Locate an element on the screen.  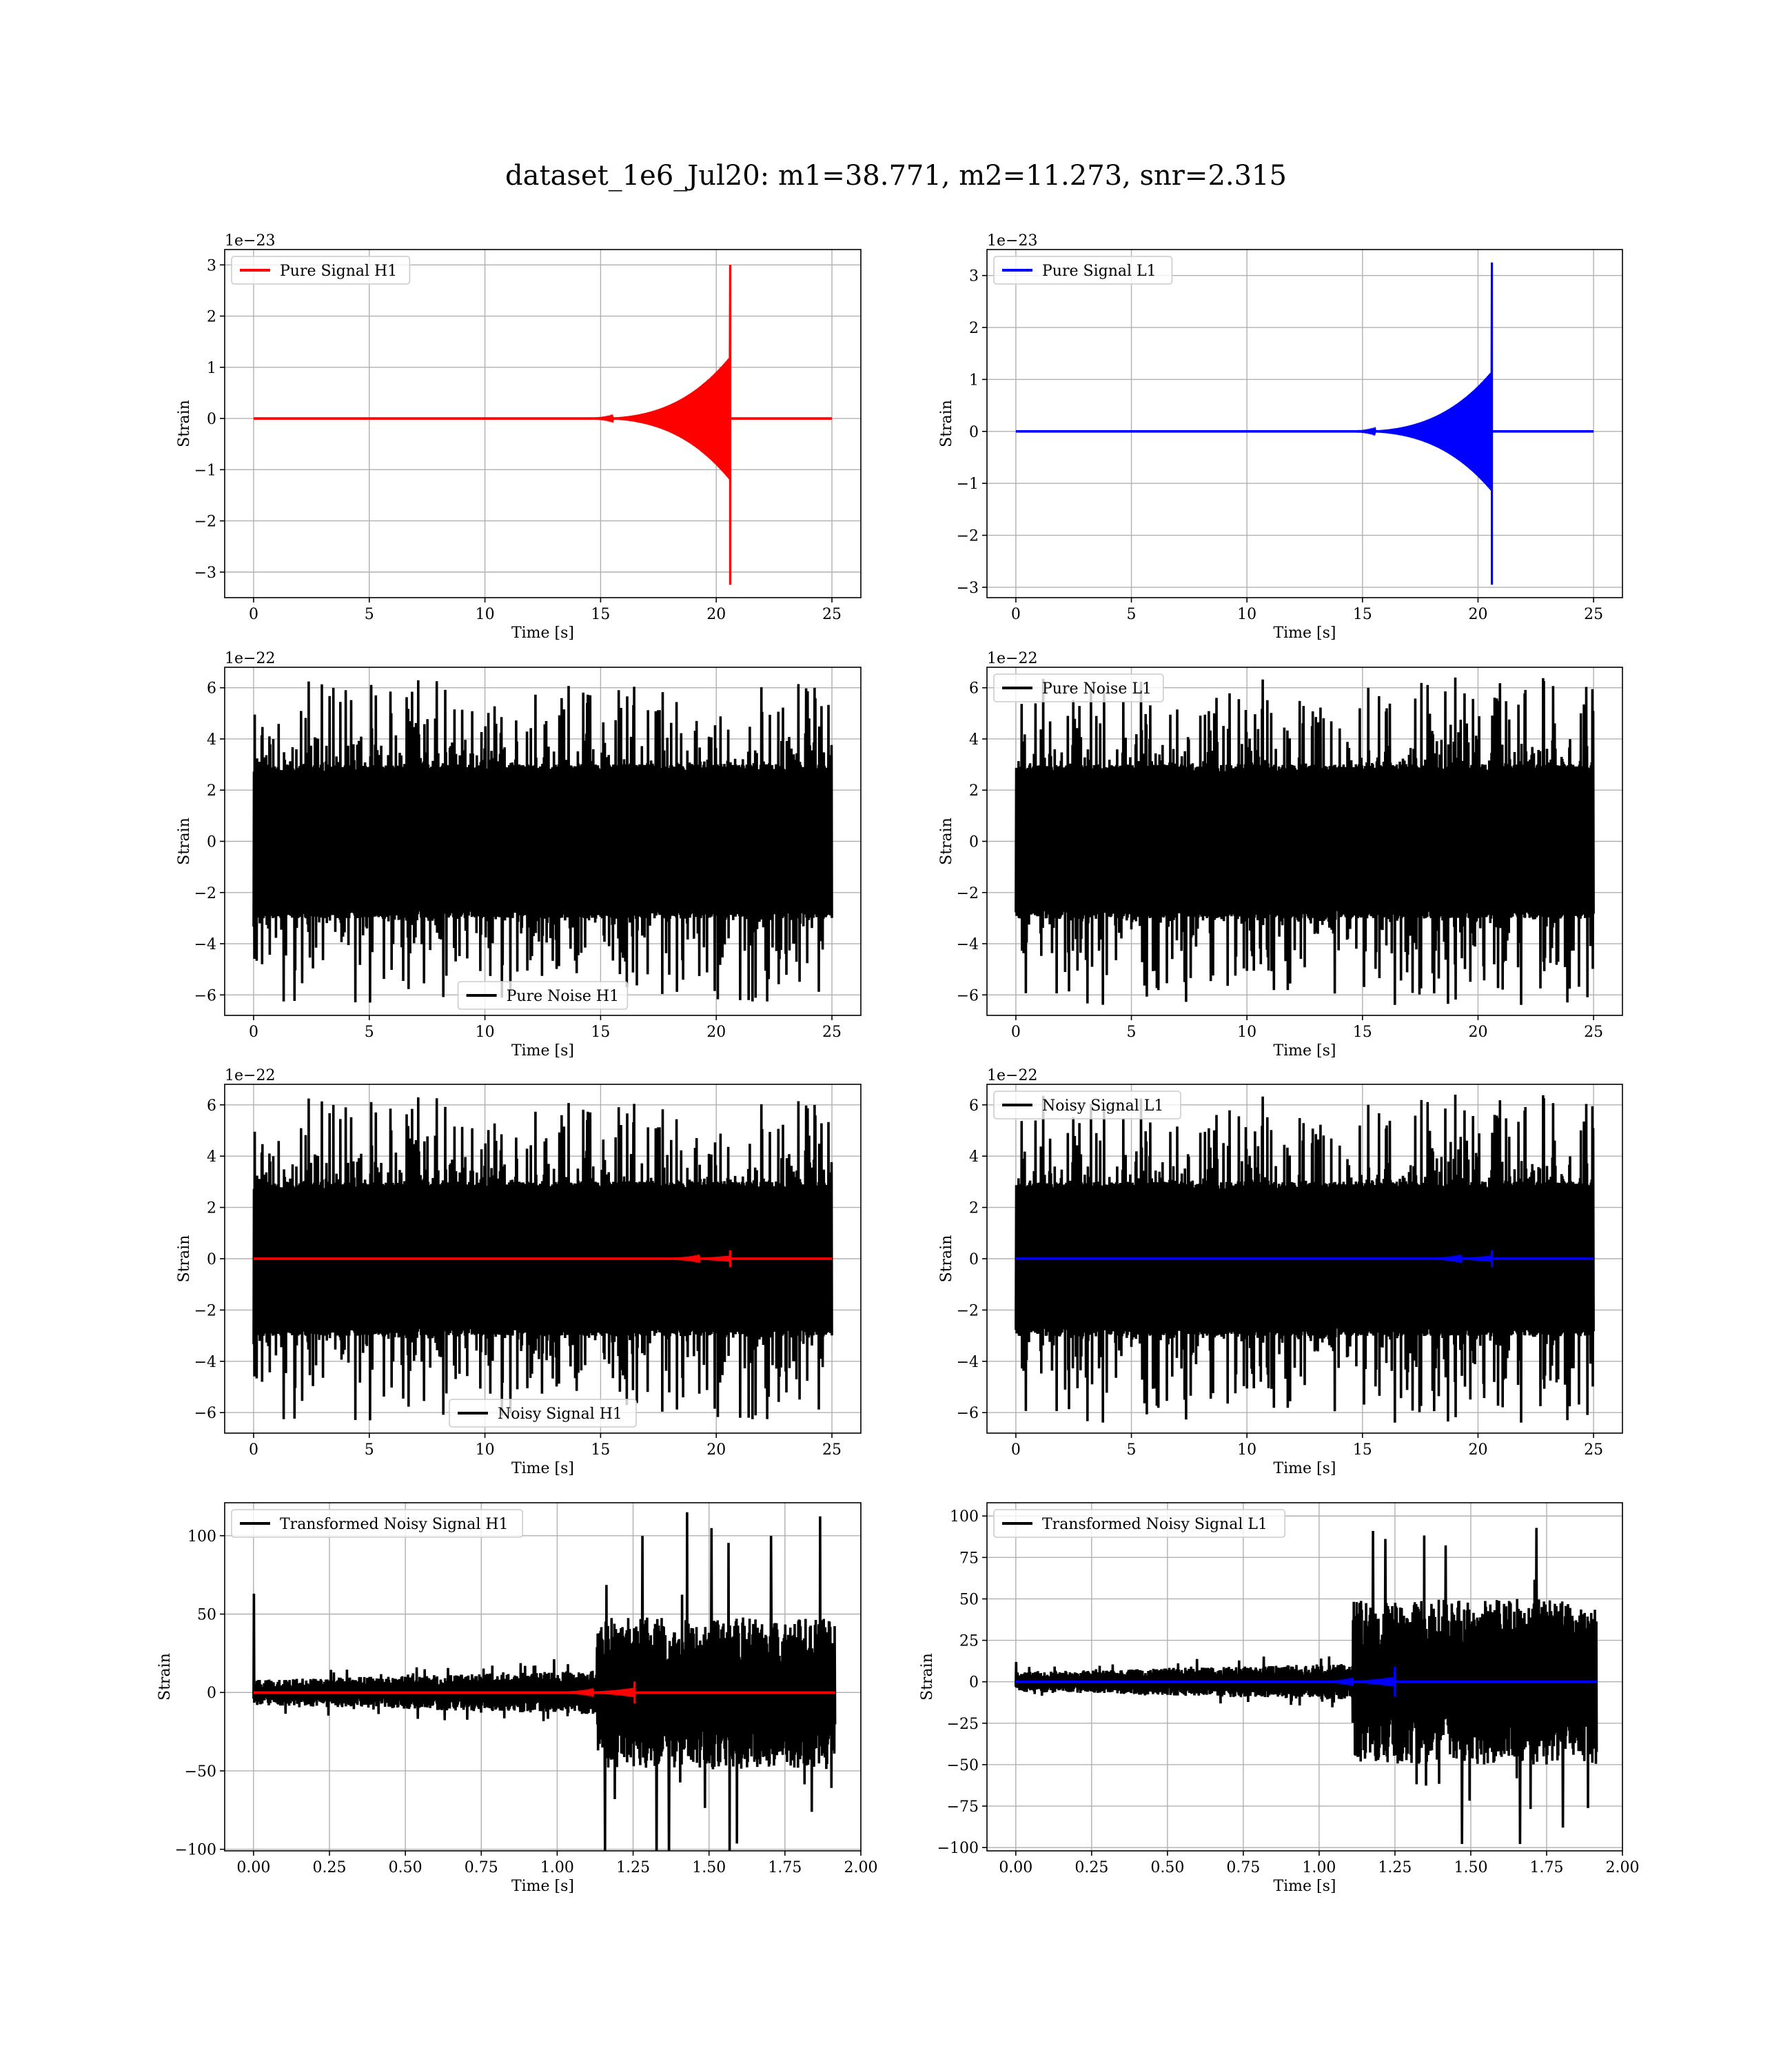
y-tick-label: −25 is located at coordinates (963, 1724).